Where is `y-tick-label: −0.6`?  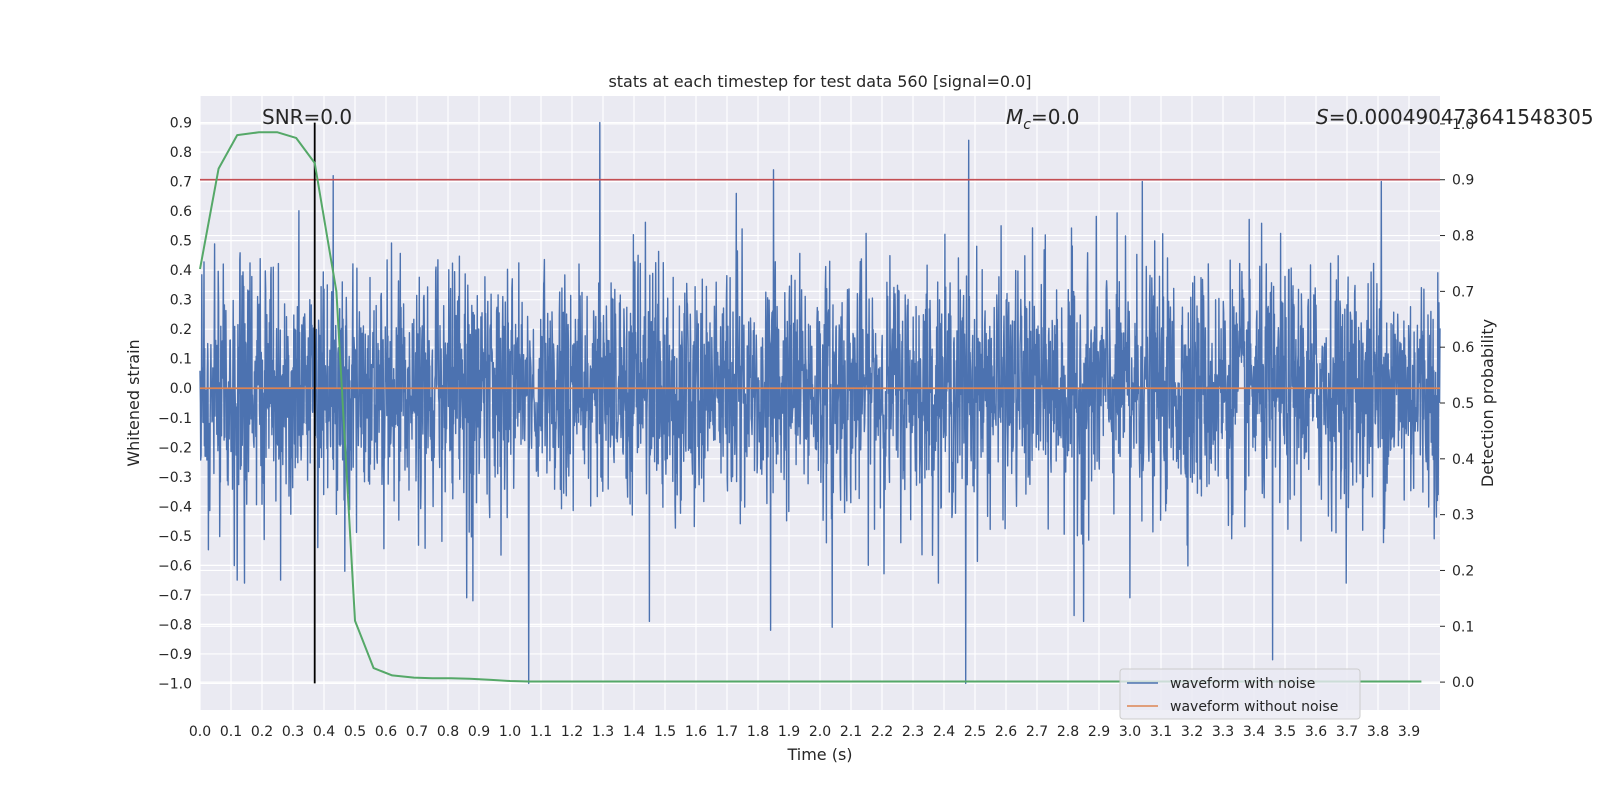 y-tick-label: −0.6 is located at coordinates (175, 566).